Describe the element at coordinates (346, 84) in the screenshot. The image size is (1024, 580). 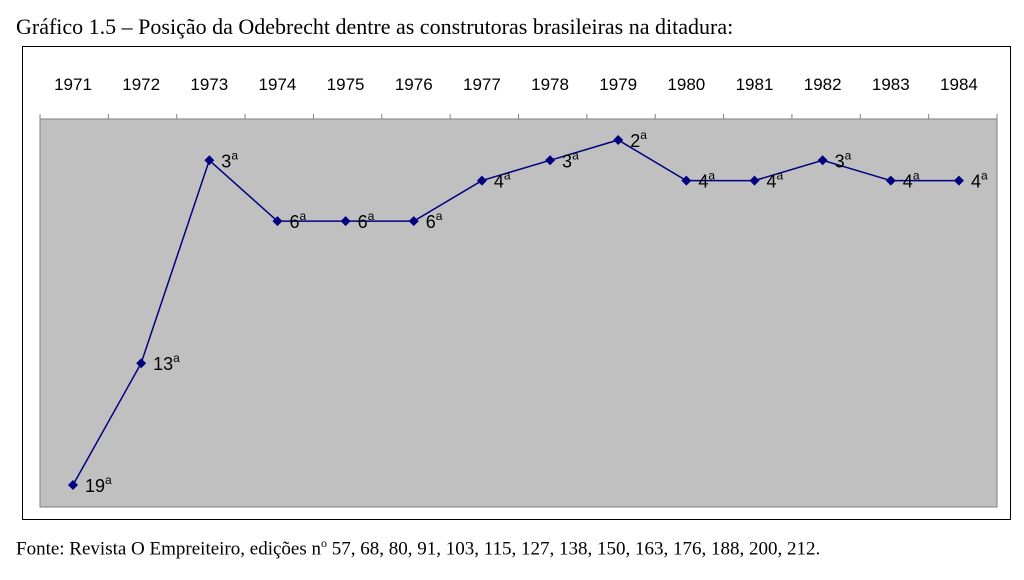
I see `x-tick-label: 1975` at that location.